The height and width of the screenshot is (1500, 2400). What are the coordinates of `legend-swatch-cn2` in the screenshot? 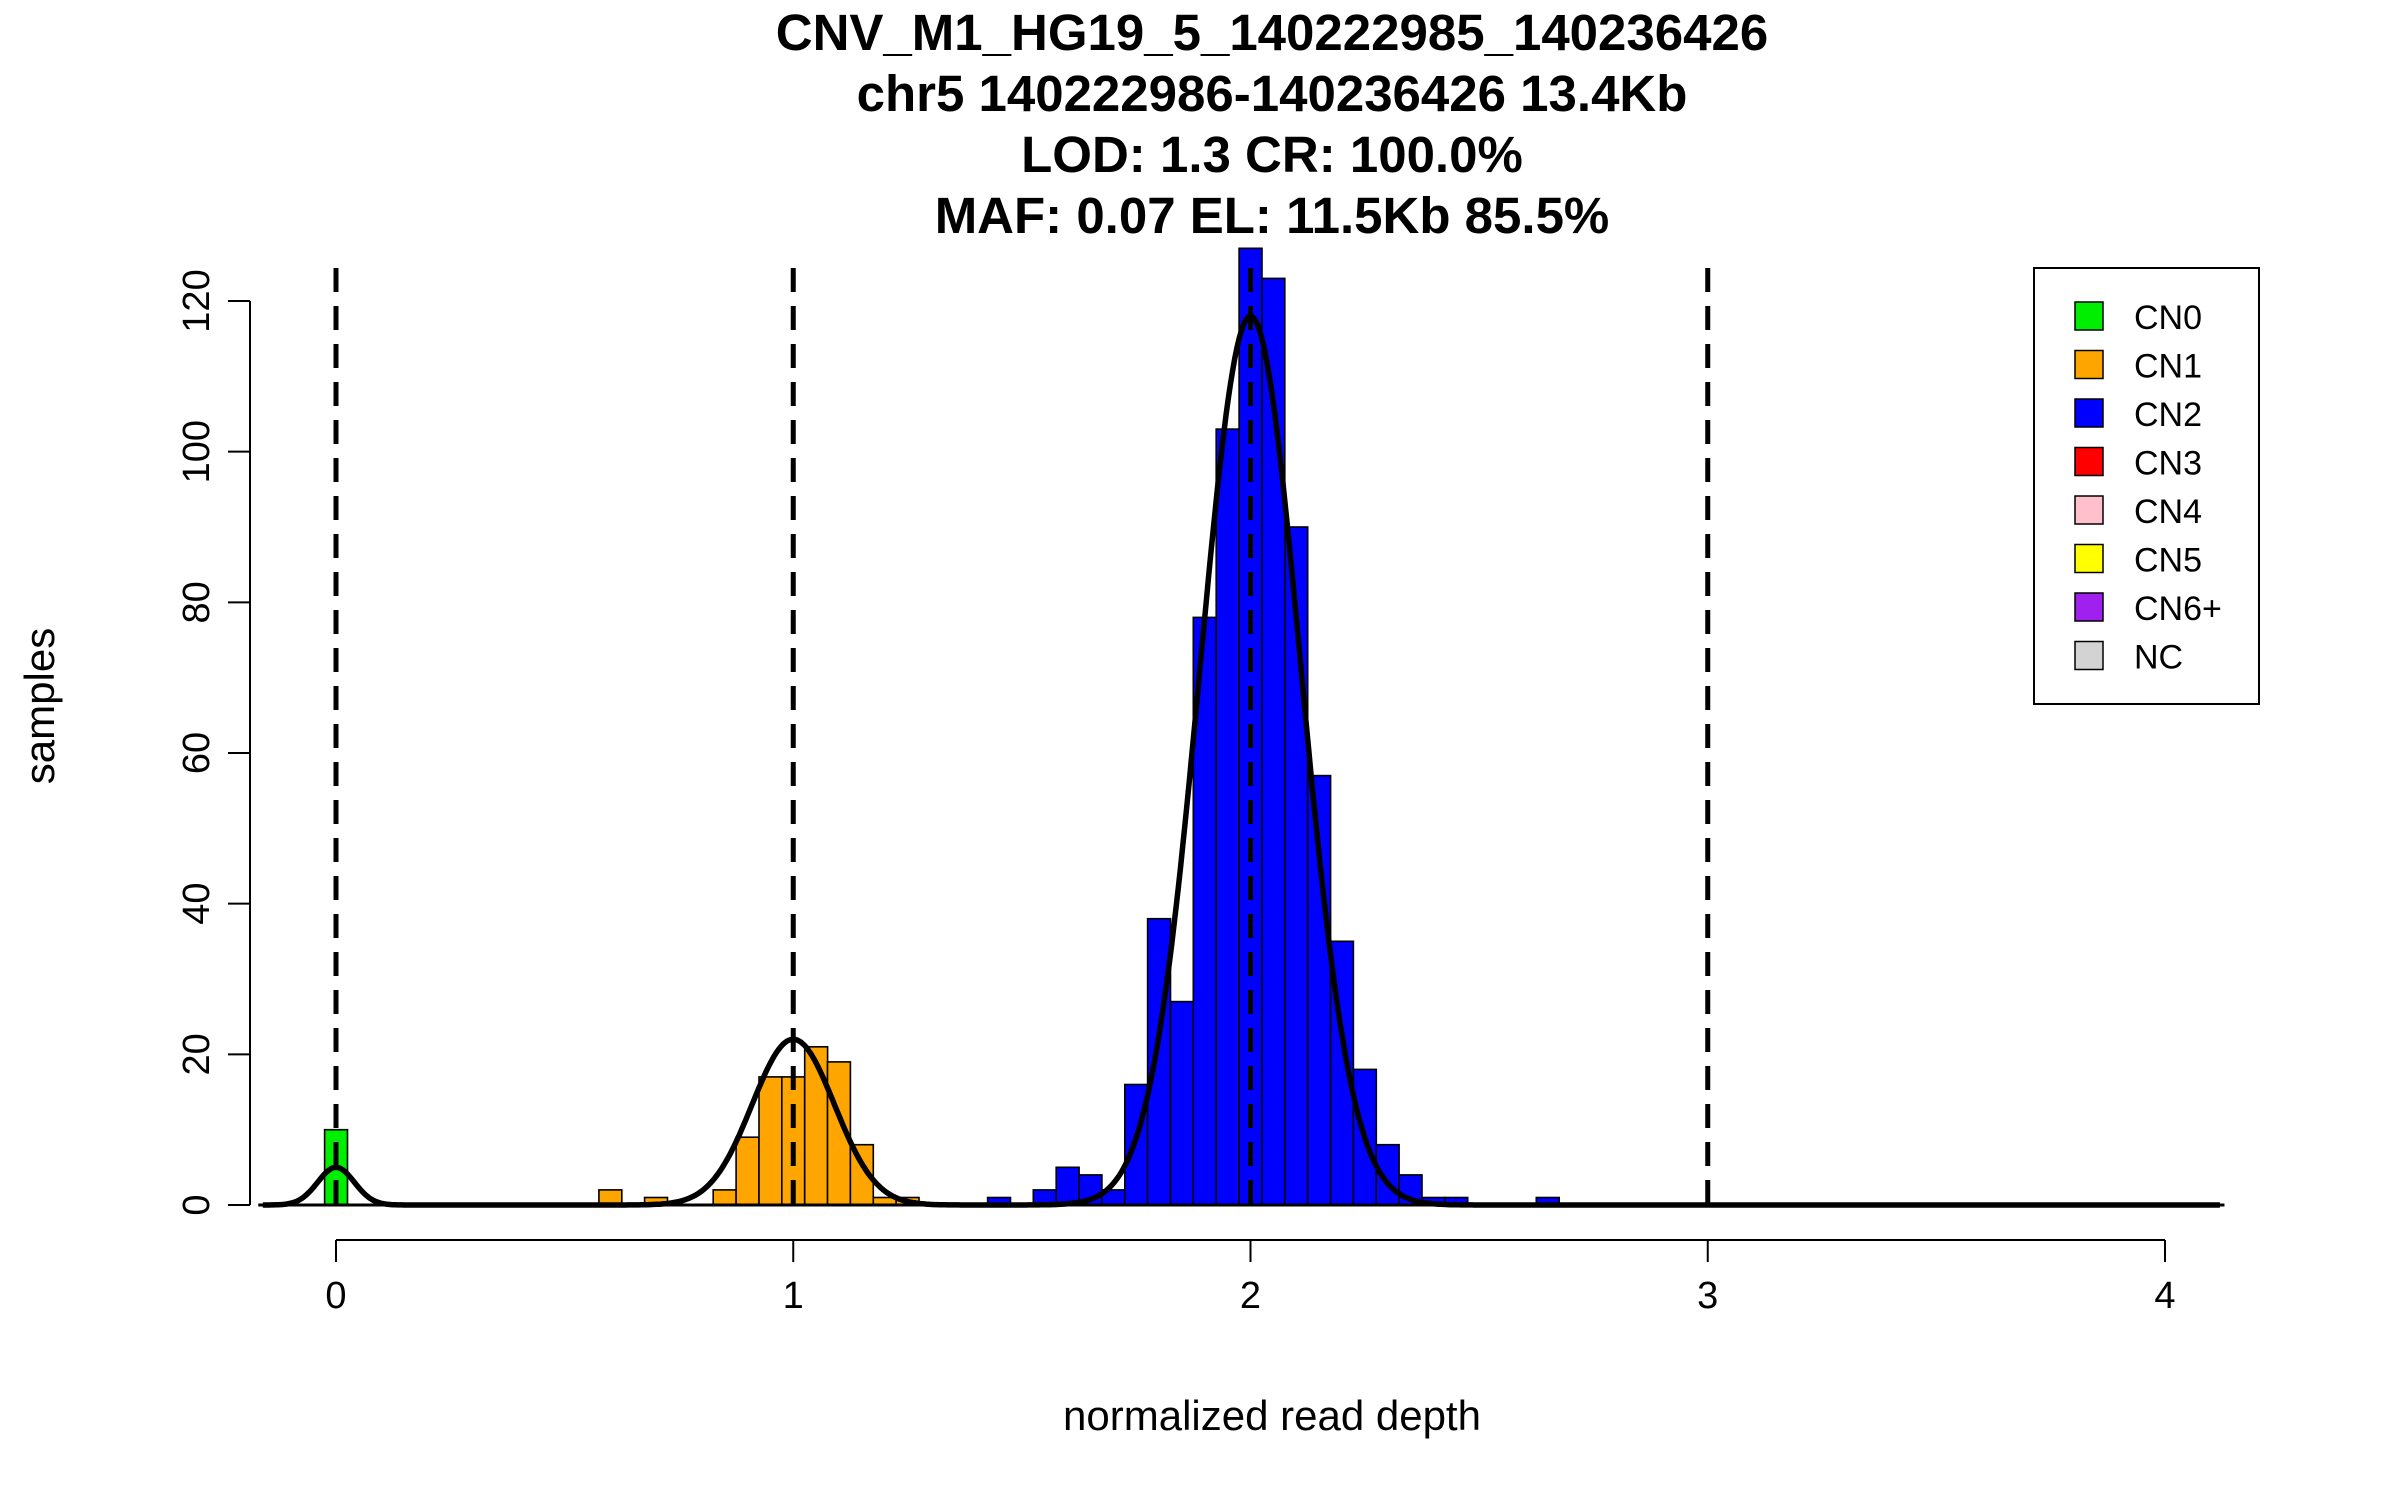 It's located at (2089, 413).